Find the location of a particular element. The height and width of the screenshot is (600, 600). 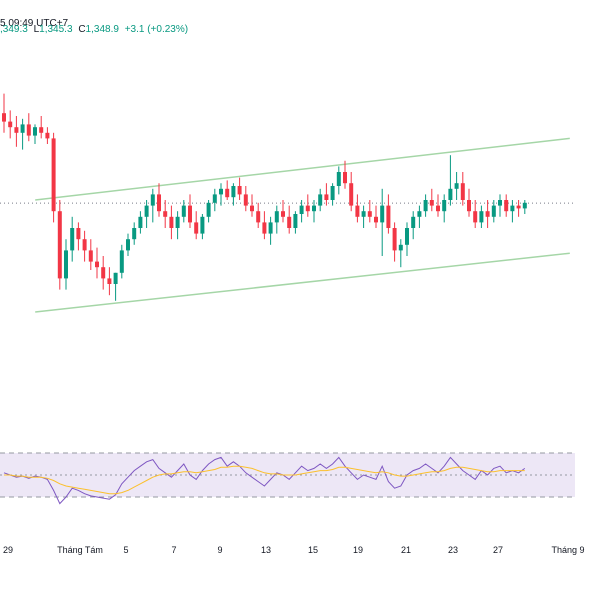

header-time: 5 09:49 UTC+7 is located at coordinates (34, 23).